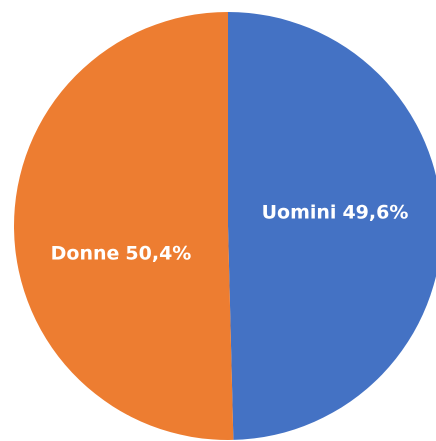 This screenshot has width=436, height=441. What do you see at coordinates (375, 212) in the screenshot?
I see `label-value: 49,6%` at bounding box center [375, 212].